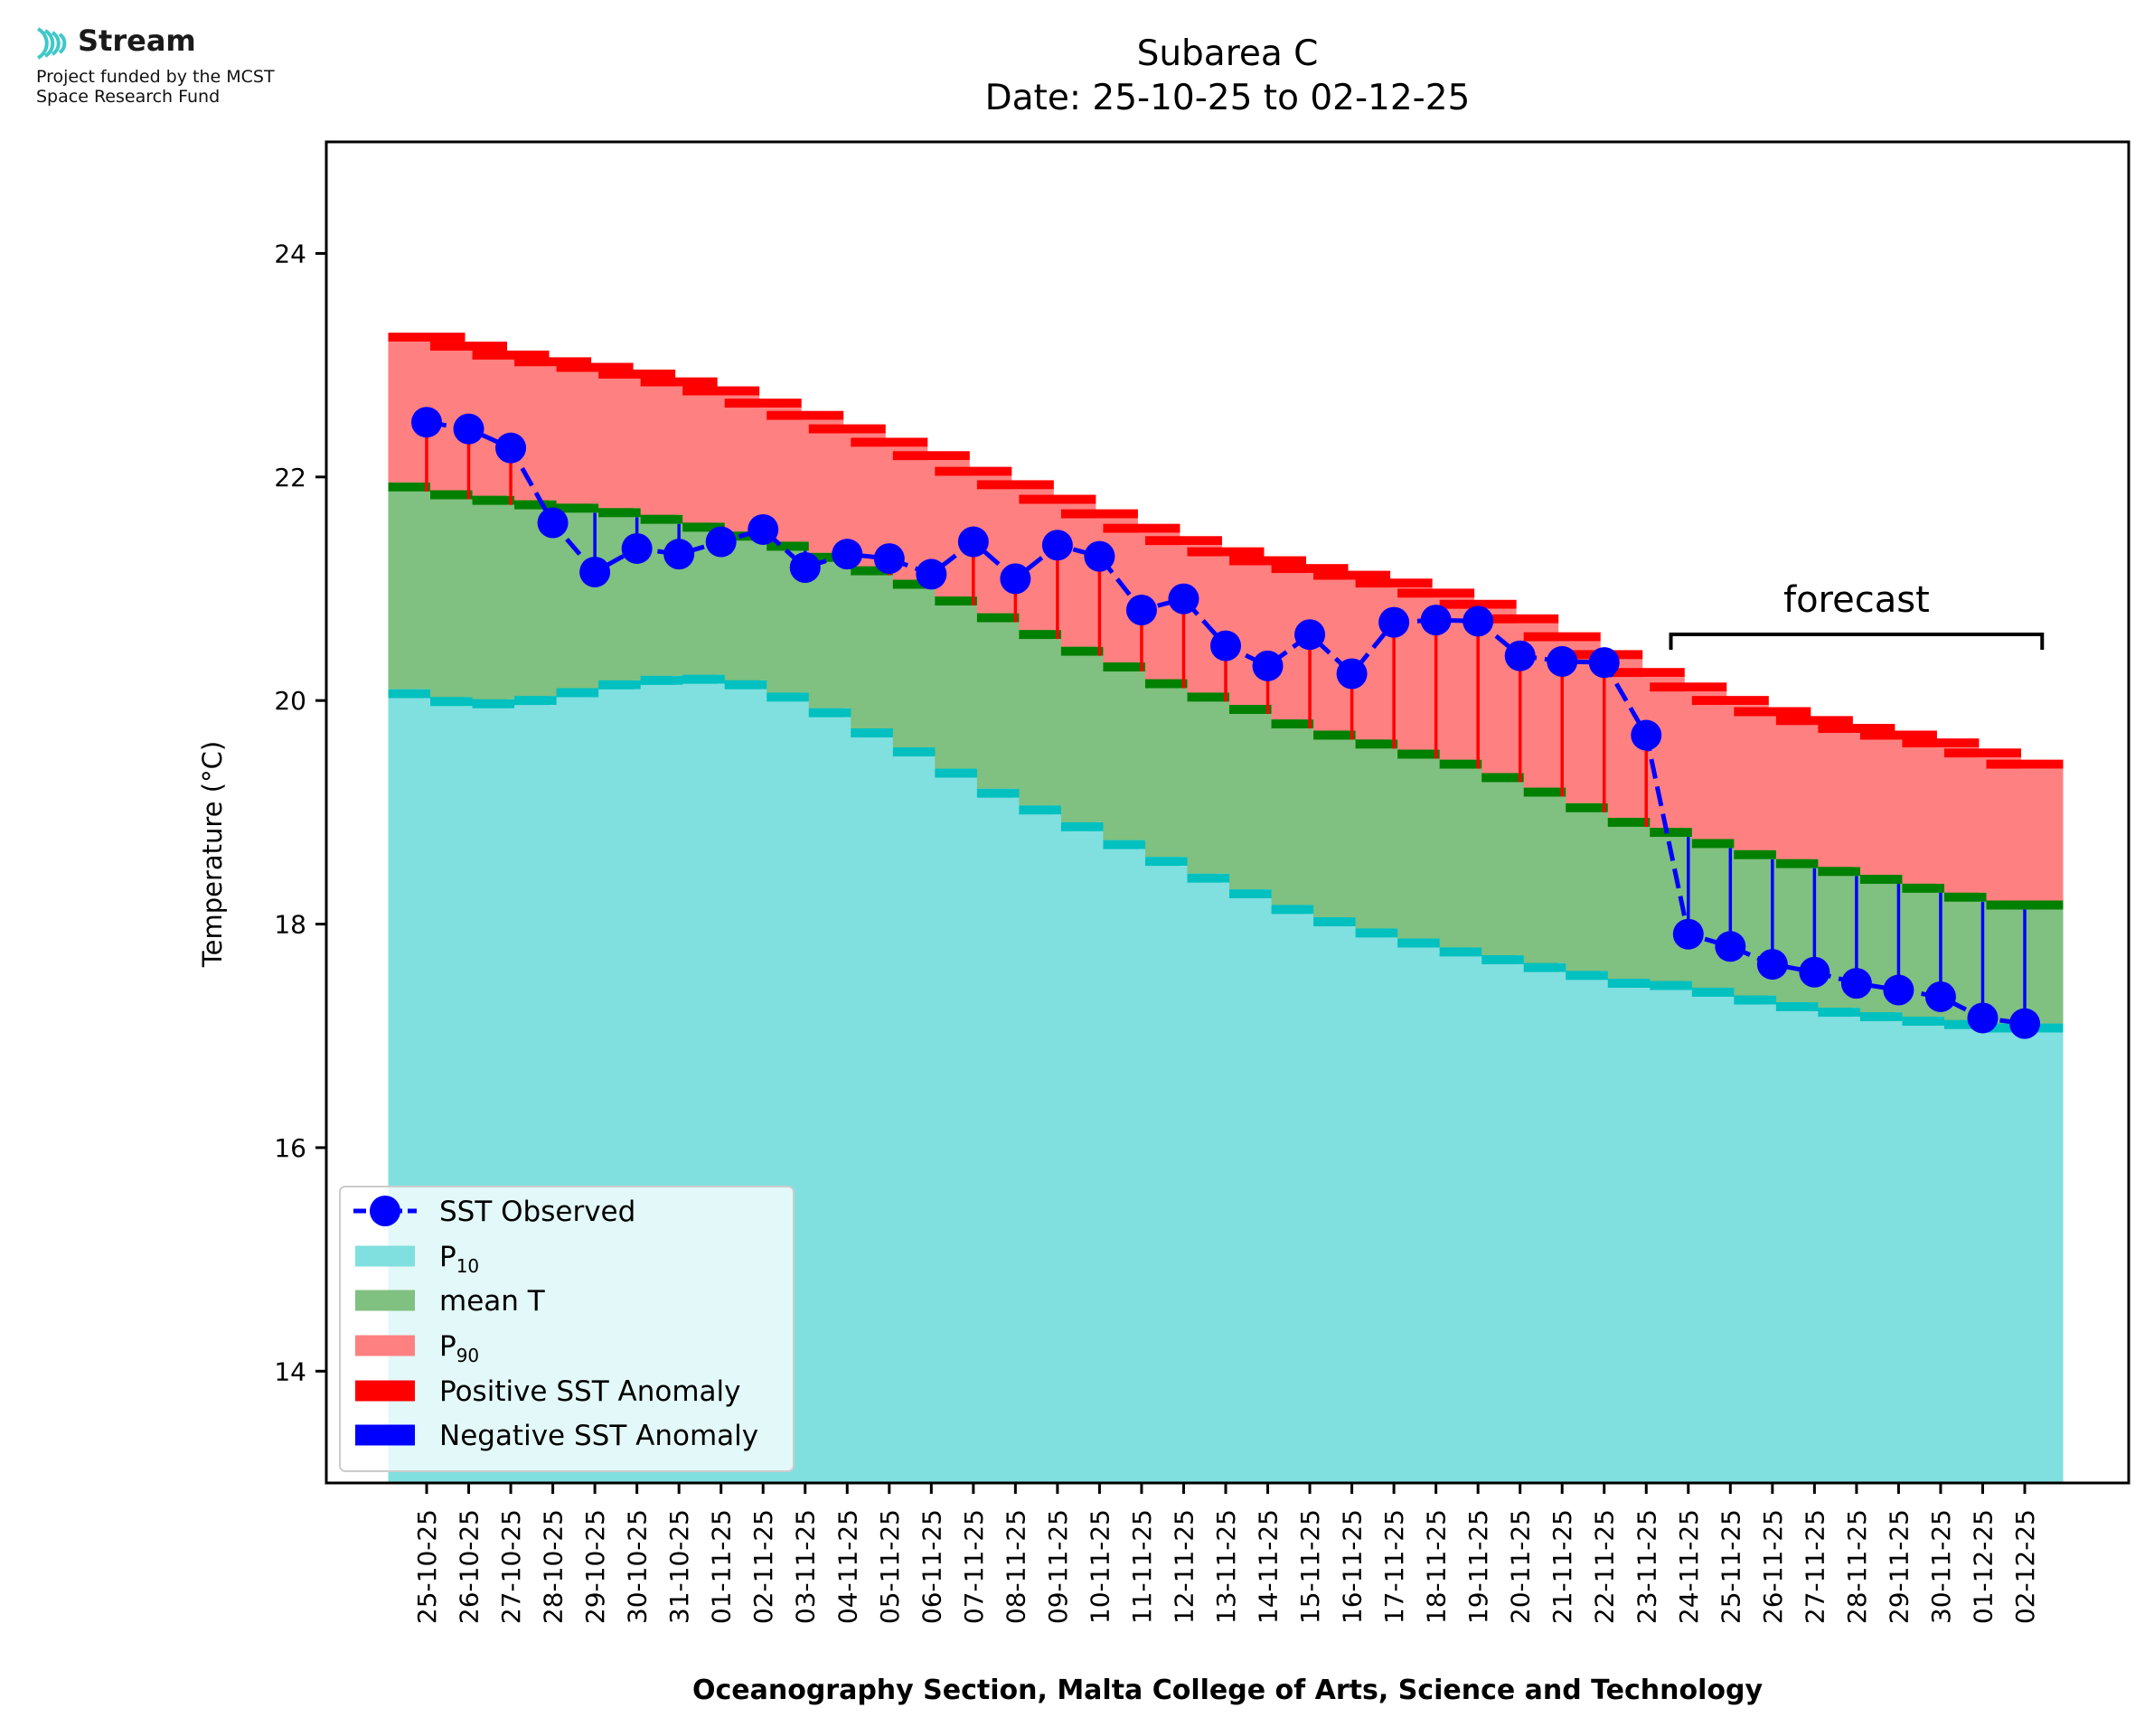 The image size is (2154, 1736). Describe the element at coordinates (427, 1566) in the screenshot. I see `x-tick-label: 25-10-25` at that location.